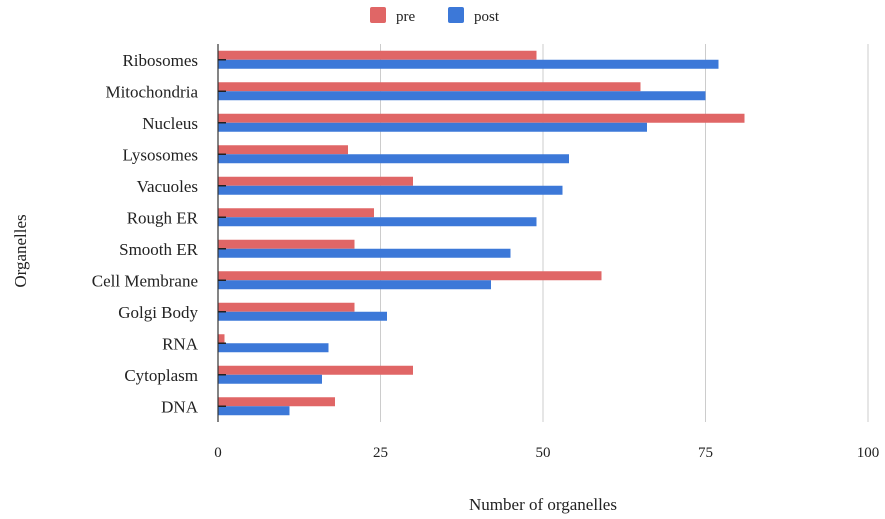  I want to click on y-category-label: Cytoplasm, so click(161, 375).